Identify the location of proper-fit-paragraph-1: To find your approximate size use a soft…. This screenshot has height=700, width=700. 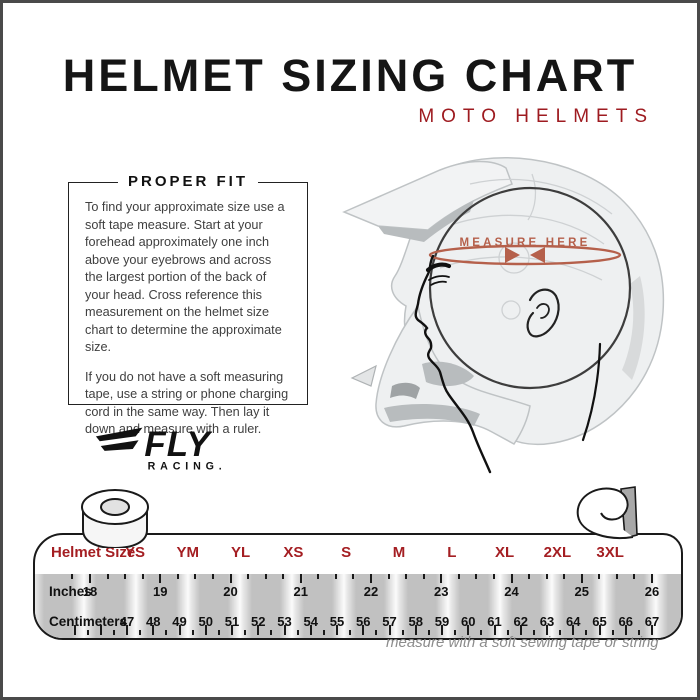
(185, 277).